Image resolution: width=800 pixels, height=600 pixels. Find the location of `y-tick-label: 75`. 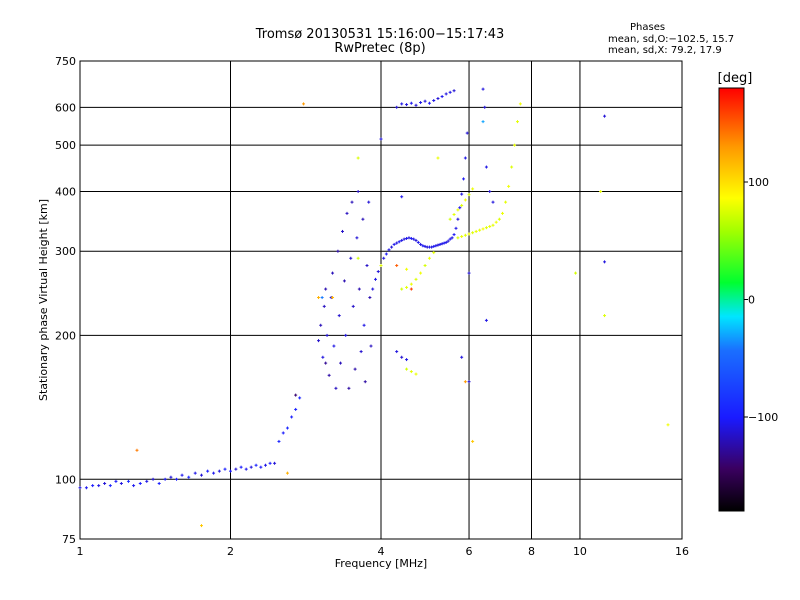

y-tick-label: 75 is located at coordinates (69, 539).